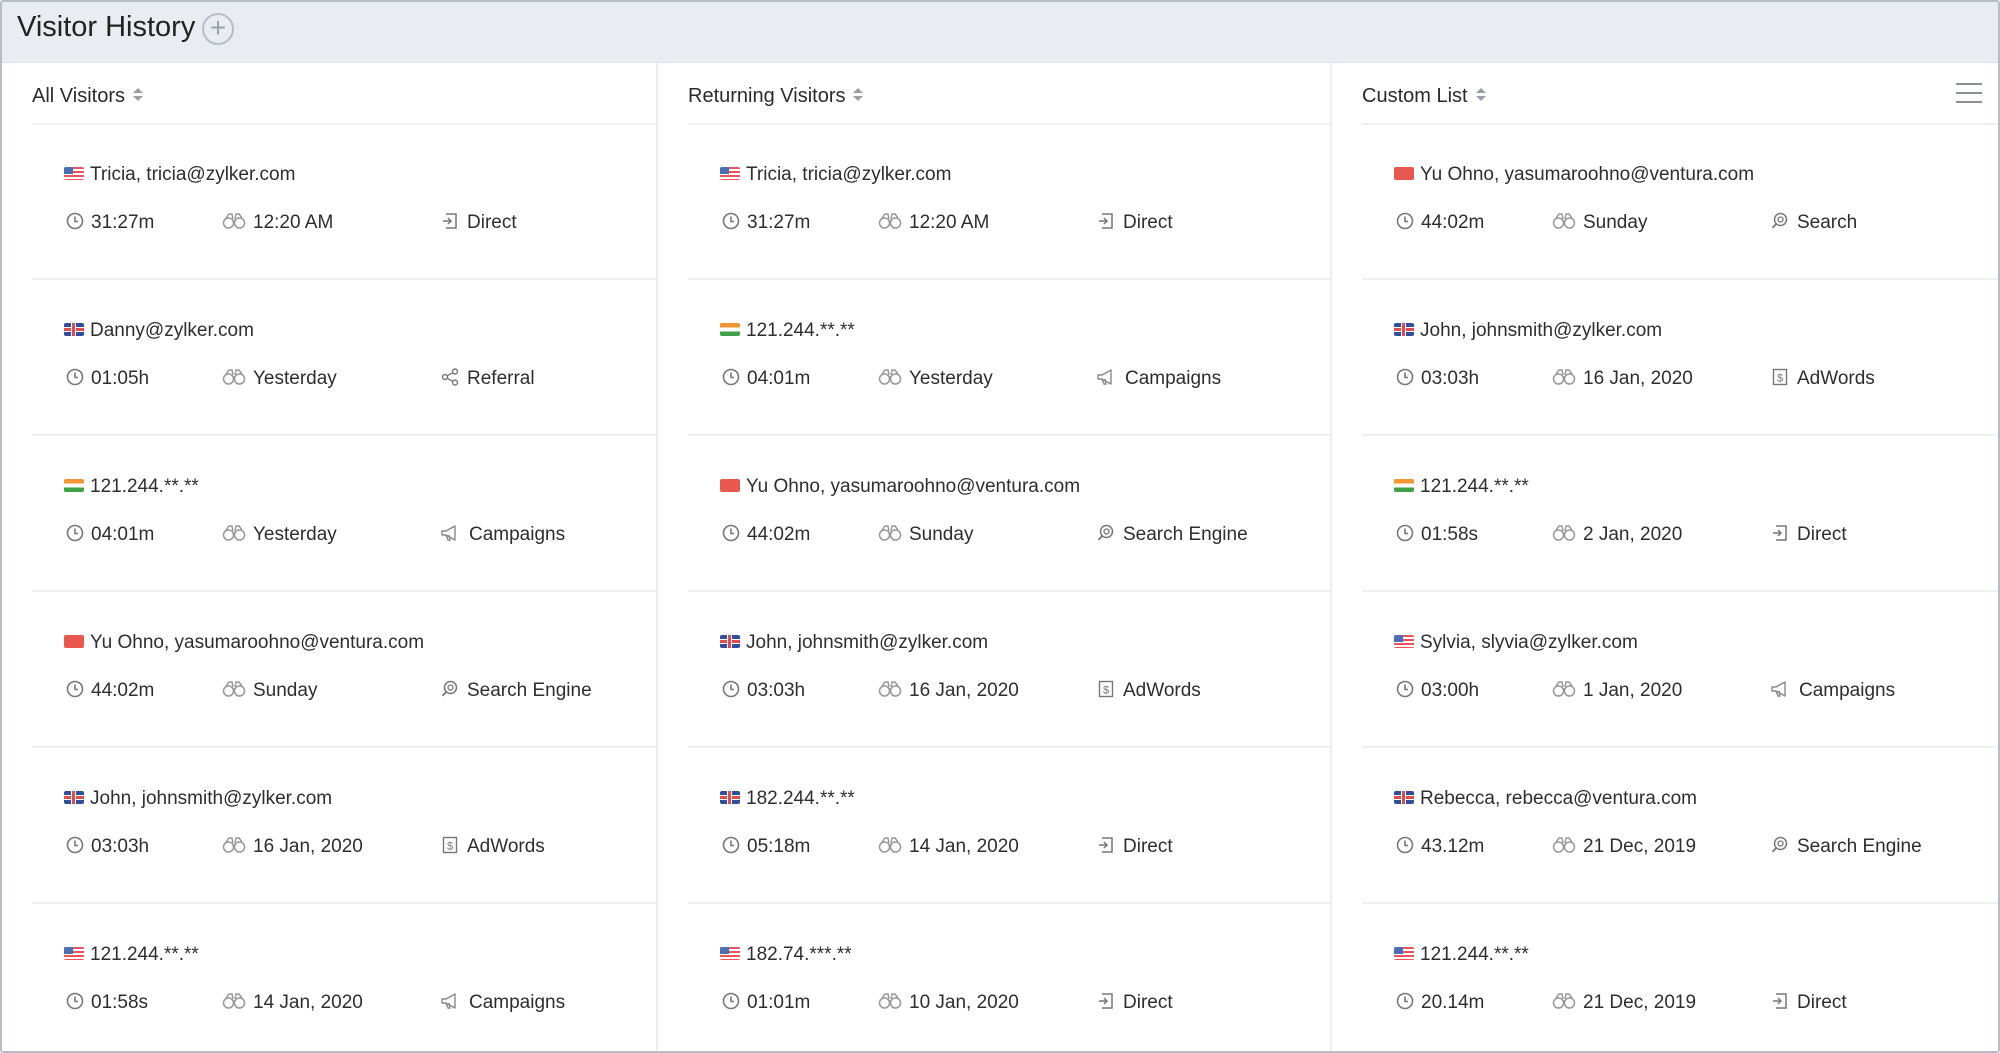 This screenshot has width=2000, height=1053. I want to click on last-visit-text: 1 Jan, 2020, so click(1633, 690).